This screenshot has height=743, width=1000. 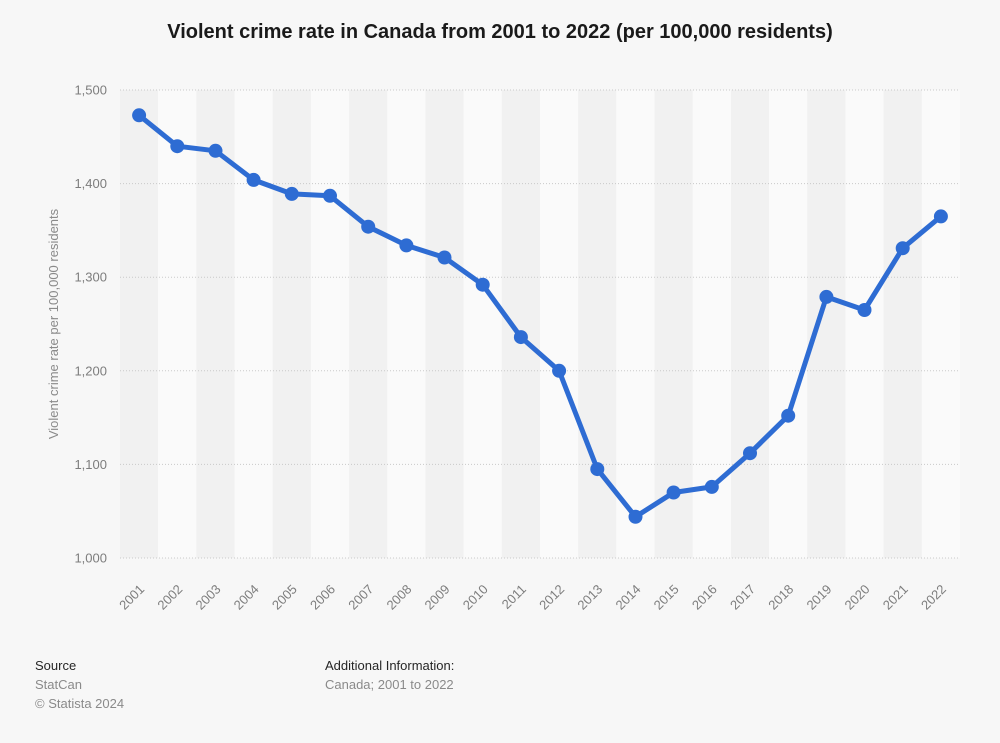 What do you see at coordinates (635, 324) in the screenshot?
I see `plot-band-2014` at bounding box center [635, 324].